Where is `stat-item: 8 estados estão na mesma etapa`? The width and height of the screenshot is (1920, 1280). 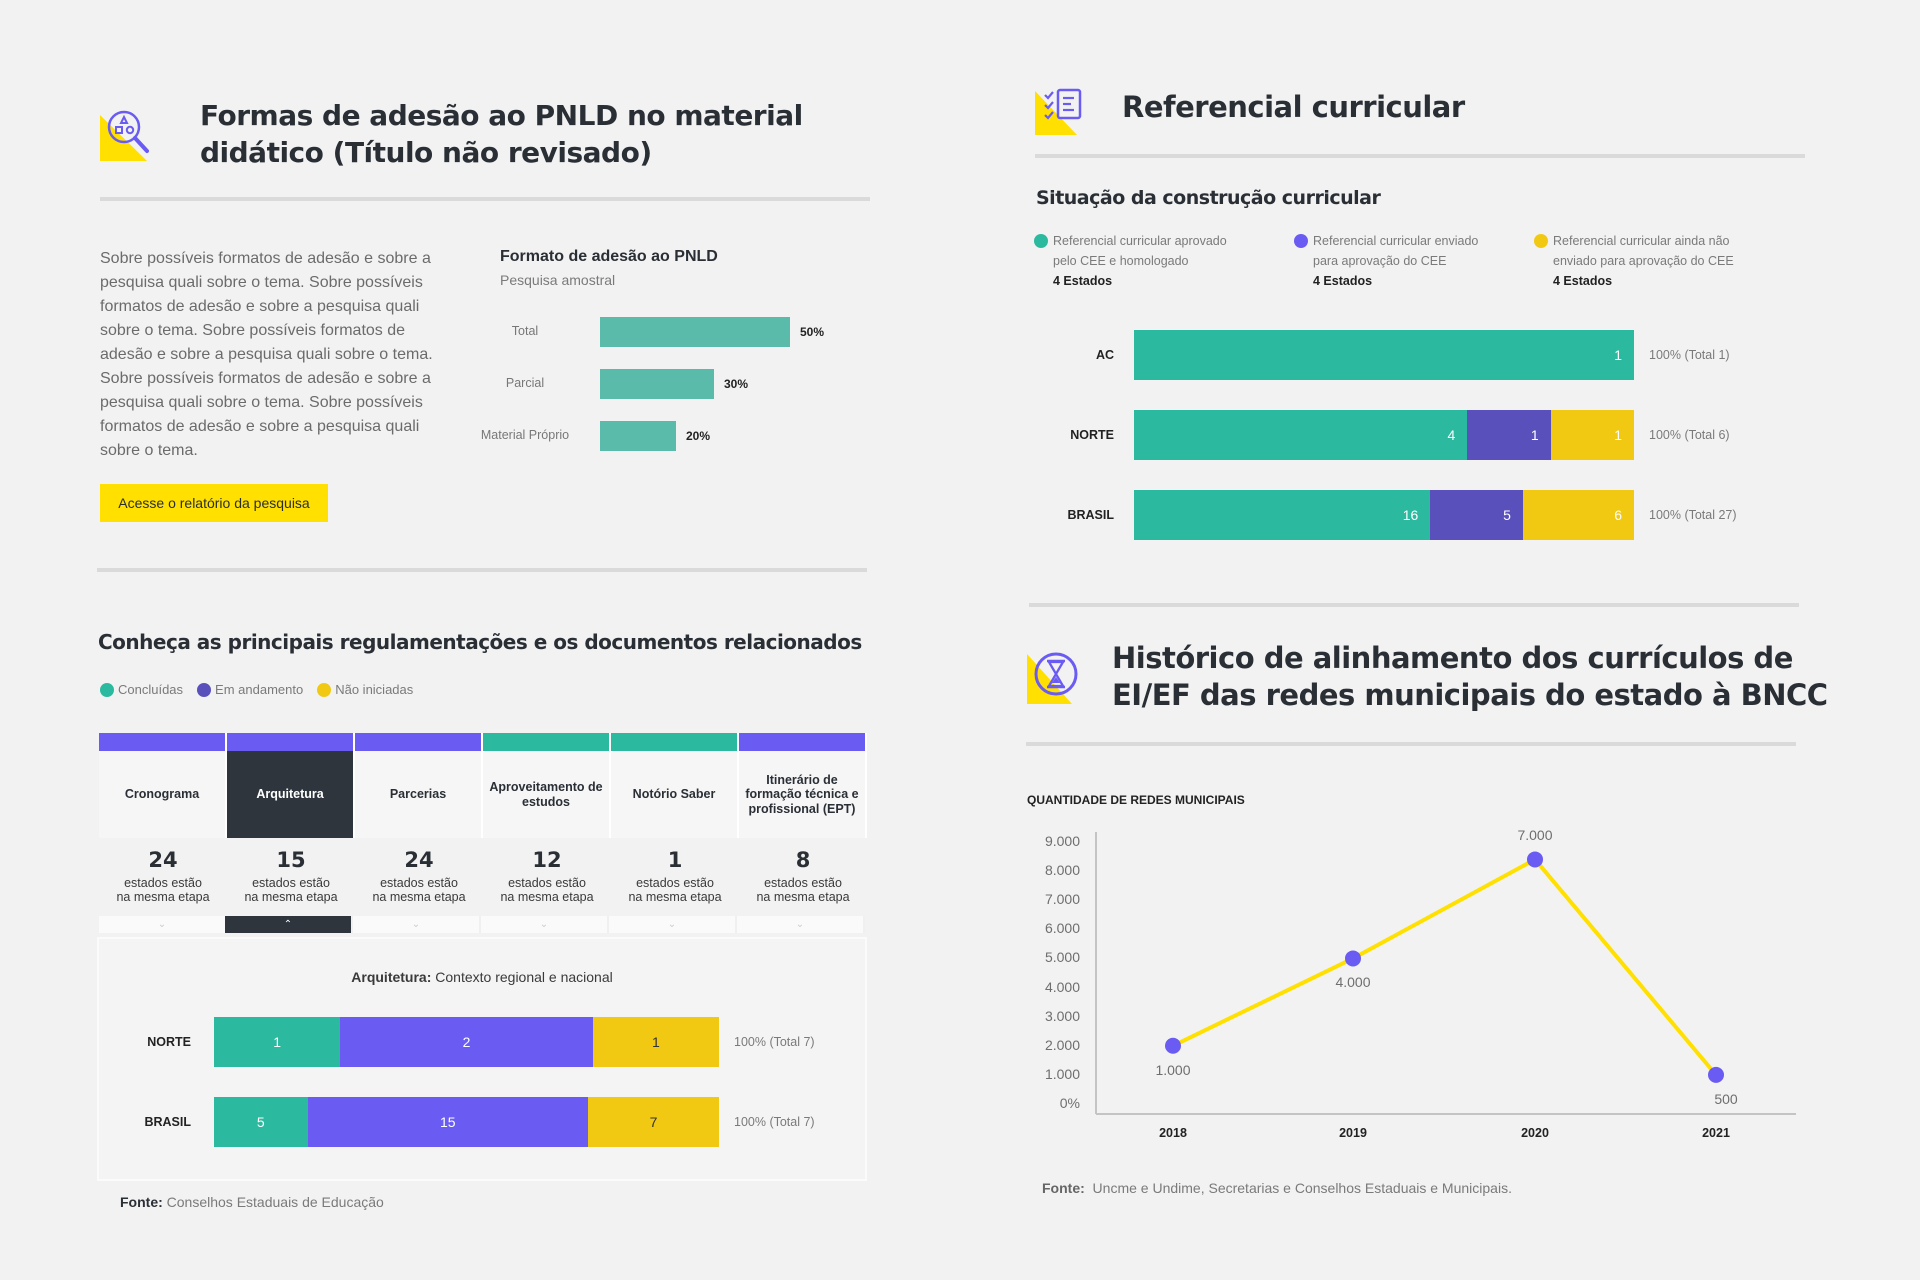
stat-item: 8 estados estão na mesma etapa is located at coordinates (803, 876).